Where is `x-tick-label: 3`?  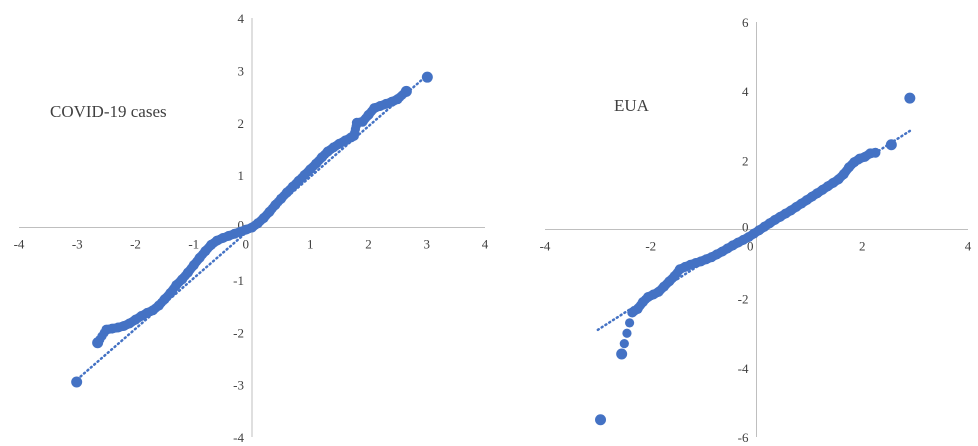
x-tick-label: 3 is located at coordinates (427, 244).